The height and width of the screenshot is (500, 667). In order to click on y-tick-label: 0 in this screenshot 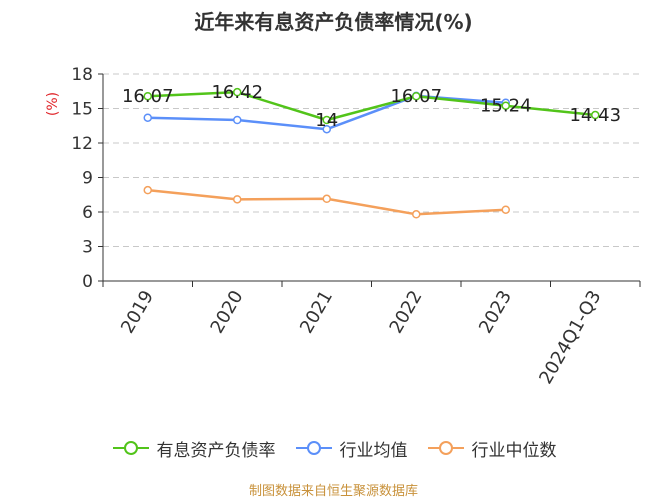, I will do `click(87, 282)`.